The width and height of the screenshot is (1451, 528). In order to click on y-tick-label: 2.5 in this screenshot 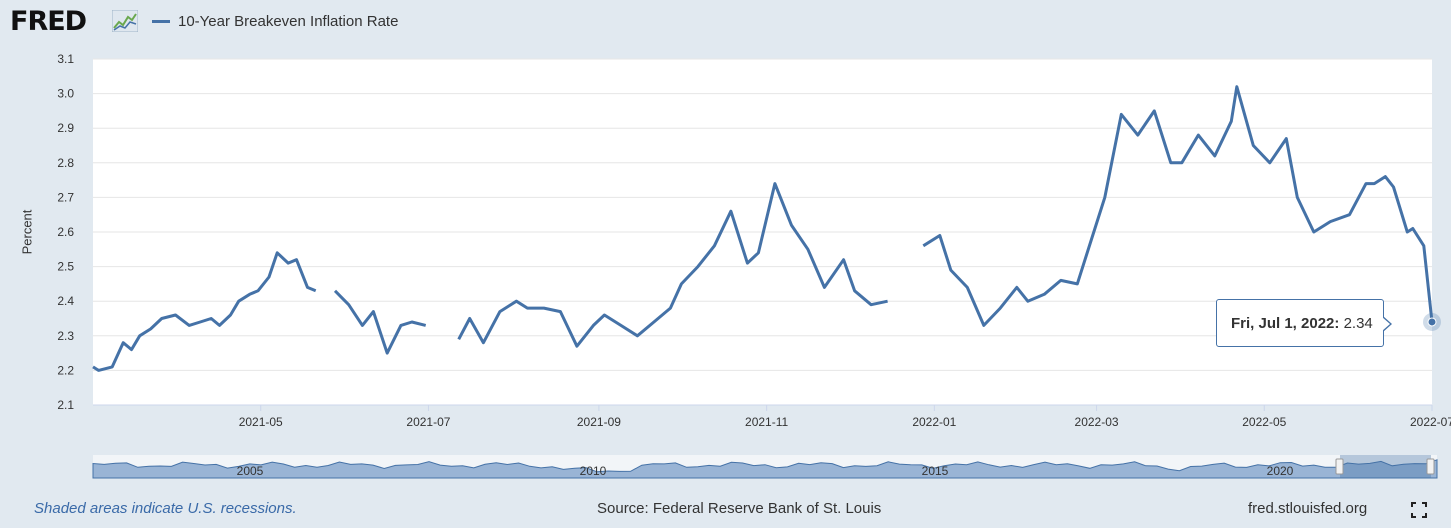, I will do `click(65, 267)`.